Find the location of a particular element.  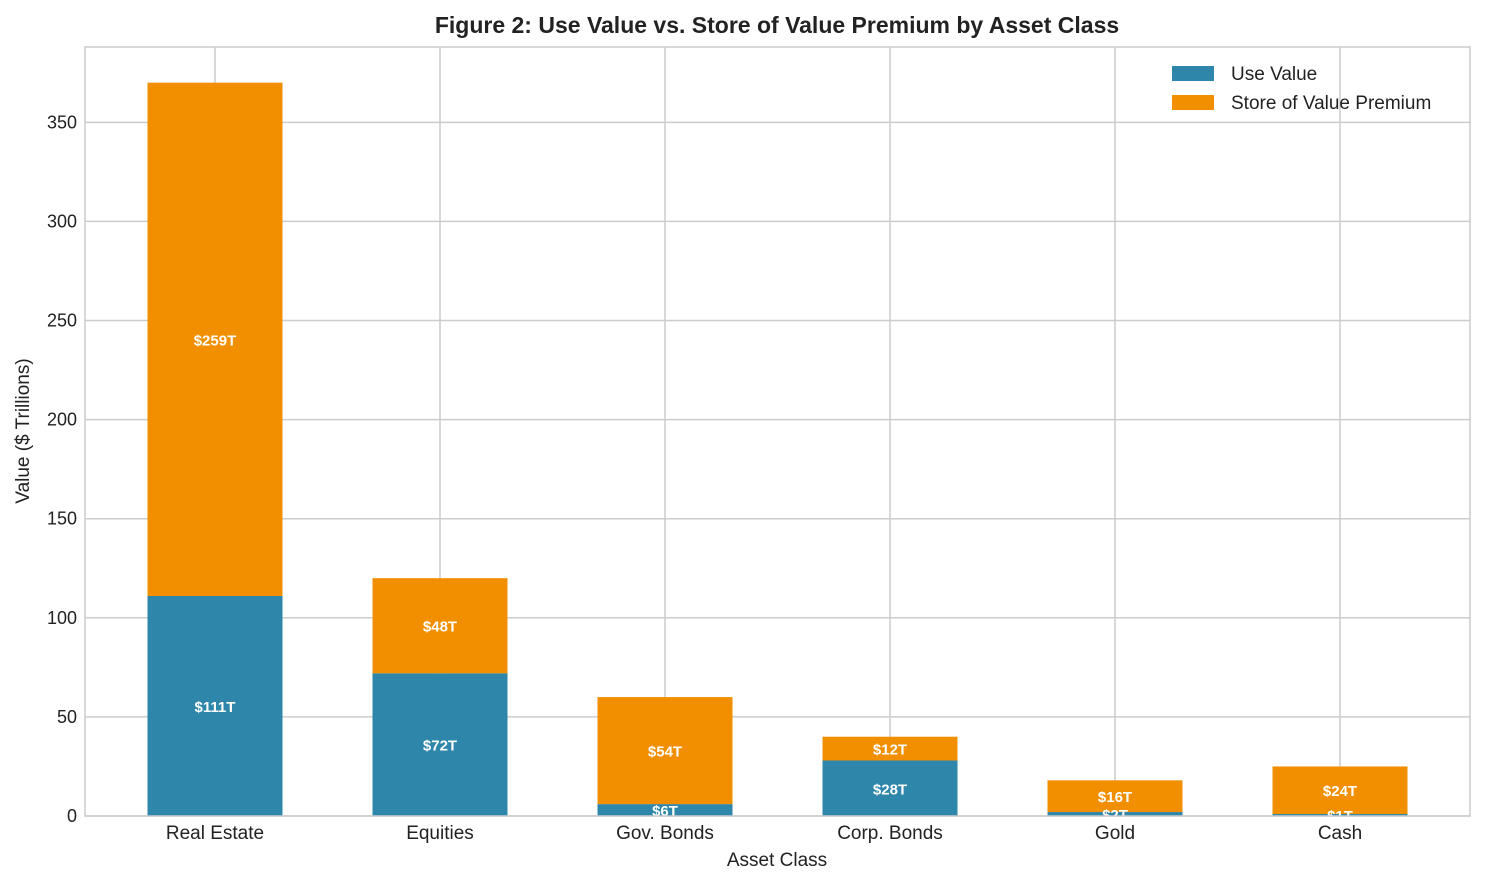

bar-data-label: $72T is located at coordinates (440, 746).